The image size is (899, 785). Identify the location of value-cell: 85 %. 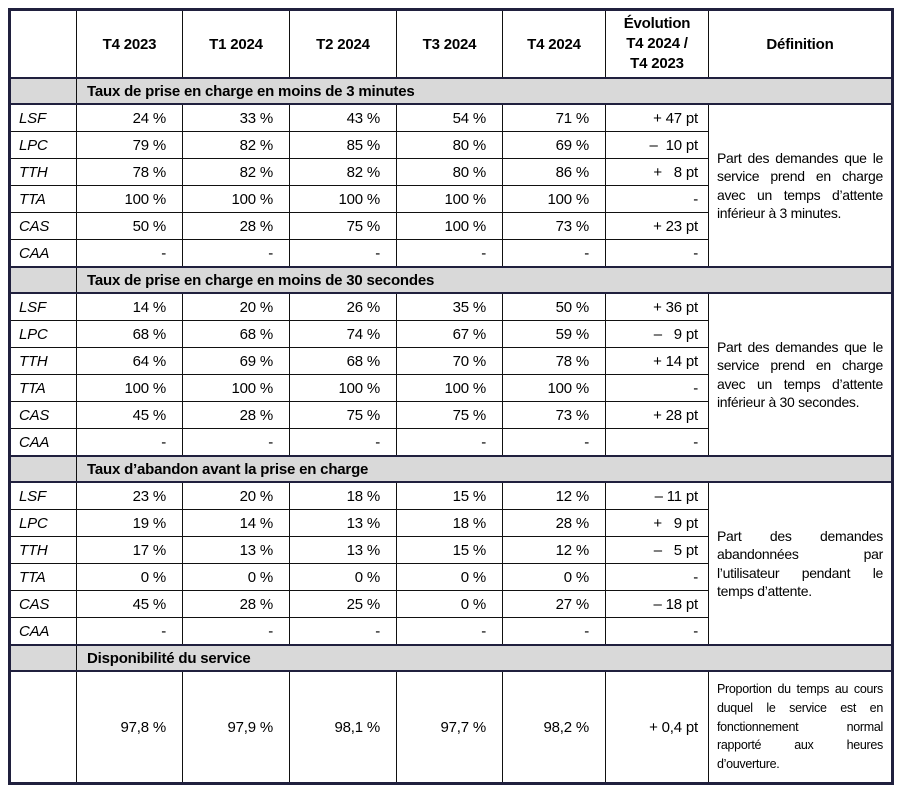
(343, 145).